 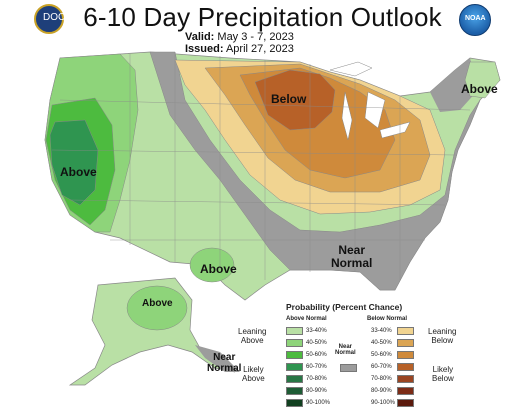 What do you see at coordinates (200, 37) in the screenshot?
I see `valid-label: Valid:` at bounding box center [200, 37].